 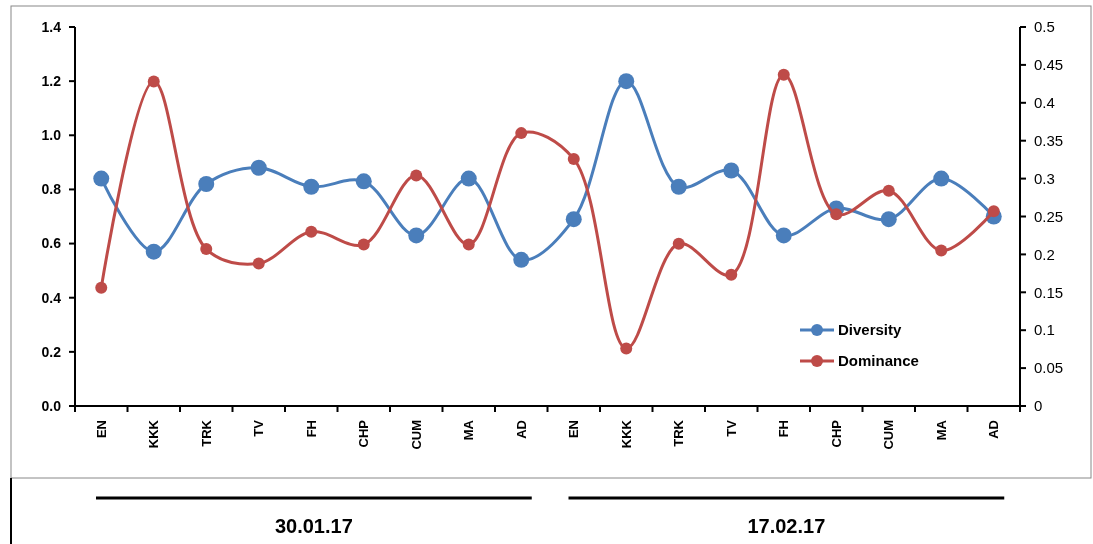 What do you see at coordinates (1044, 254) in the screenshot?
I see `y2-tick-label: 0.2` at bounding box center [1044, 254].